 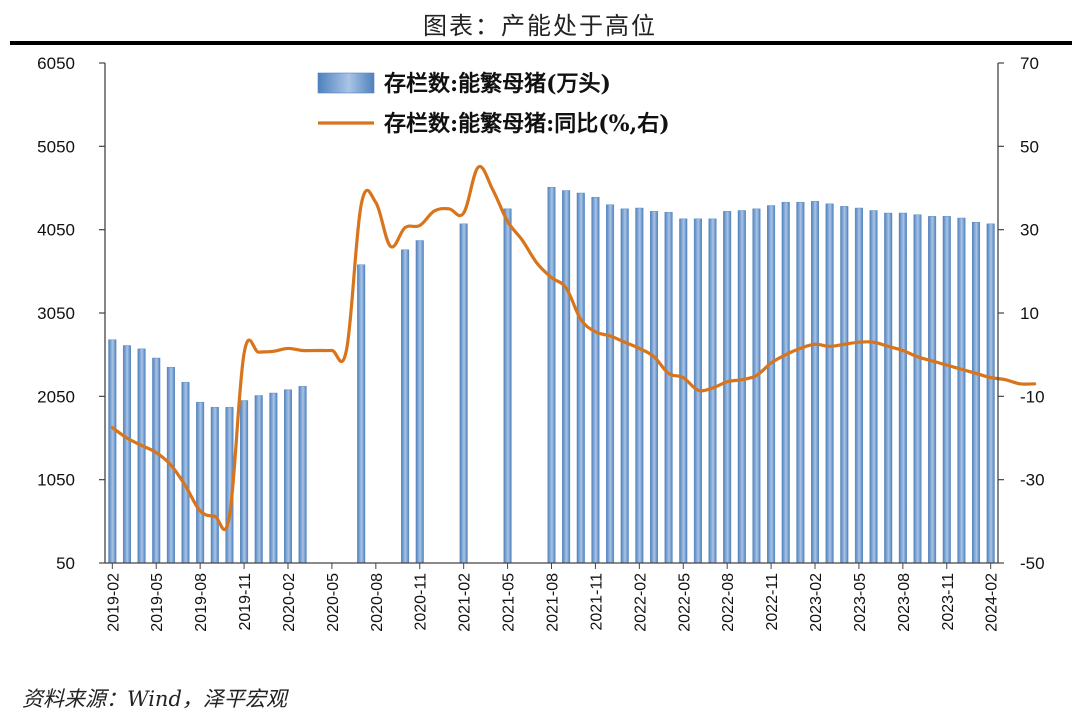 What do you see at coordinates (465, 602) in the screenshot?
I see `x-tick-label: 2021-02` at bounding box center [465, 602].